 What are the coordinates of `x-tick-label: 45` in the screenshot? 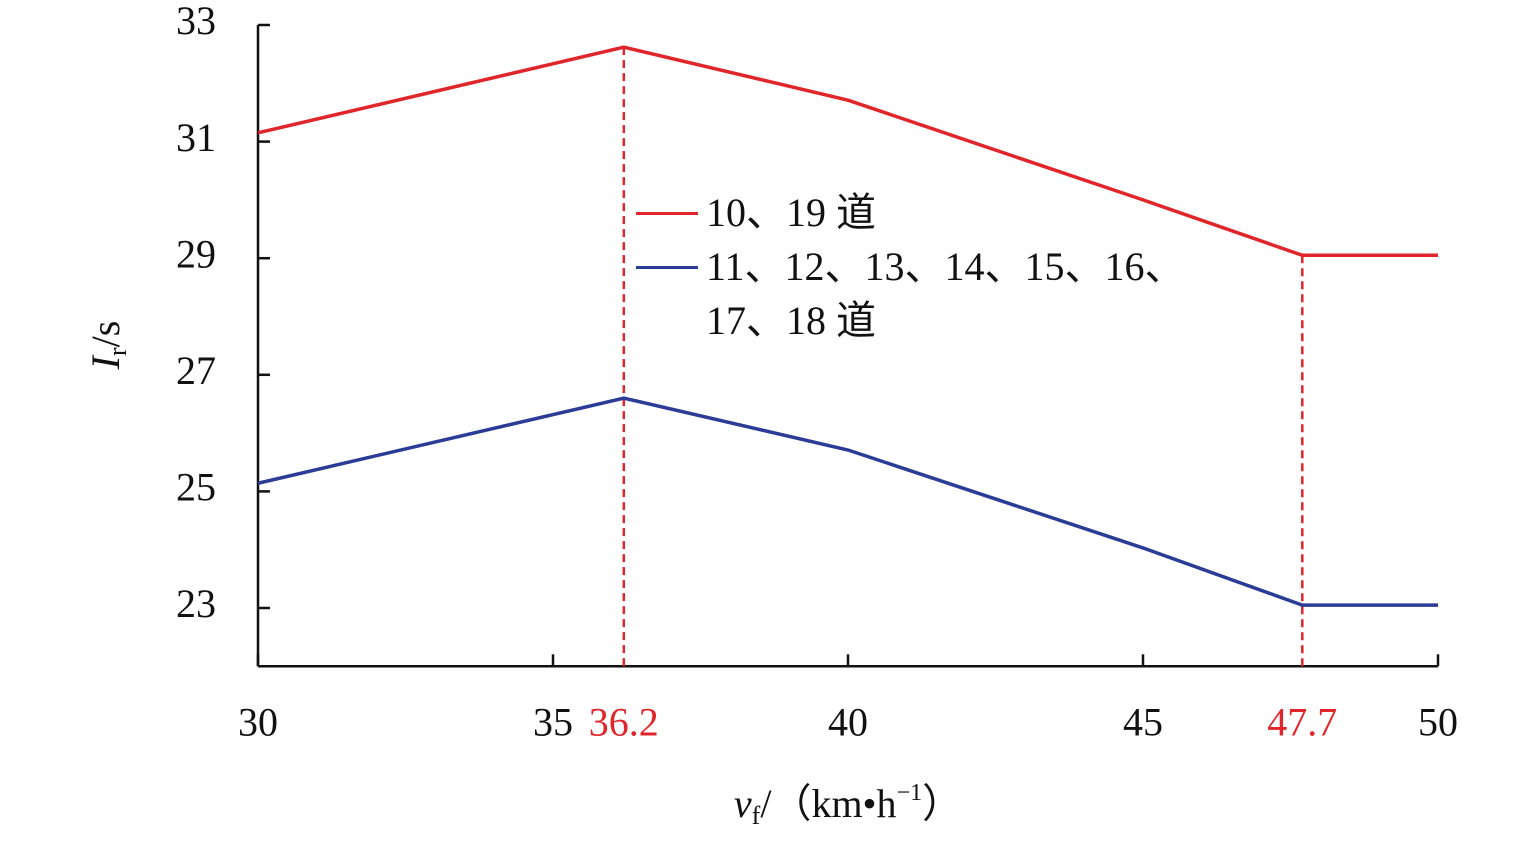 It's located at (1143, 721).